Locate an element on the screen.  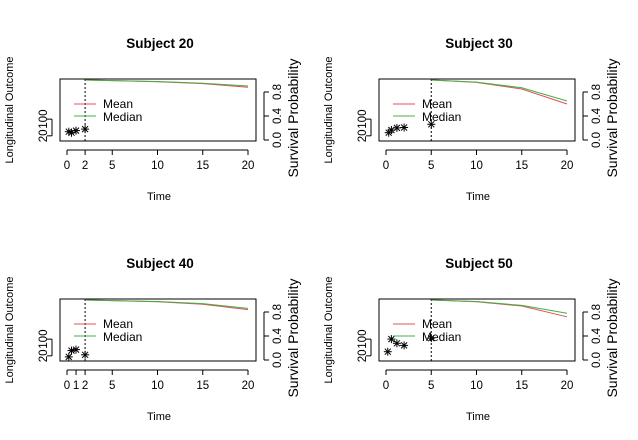
panel-title: Subject 40 is located at coordinates (160, 263).